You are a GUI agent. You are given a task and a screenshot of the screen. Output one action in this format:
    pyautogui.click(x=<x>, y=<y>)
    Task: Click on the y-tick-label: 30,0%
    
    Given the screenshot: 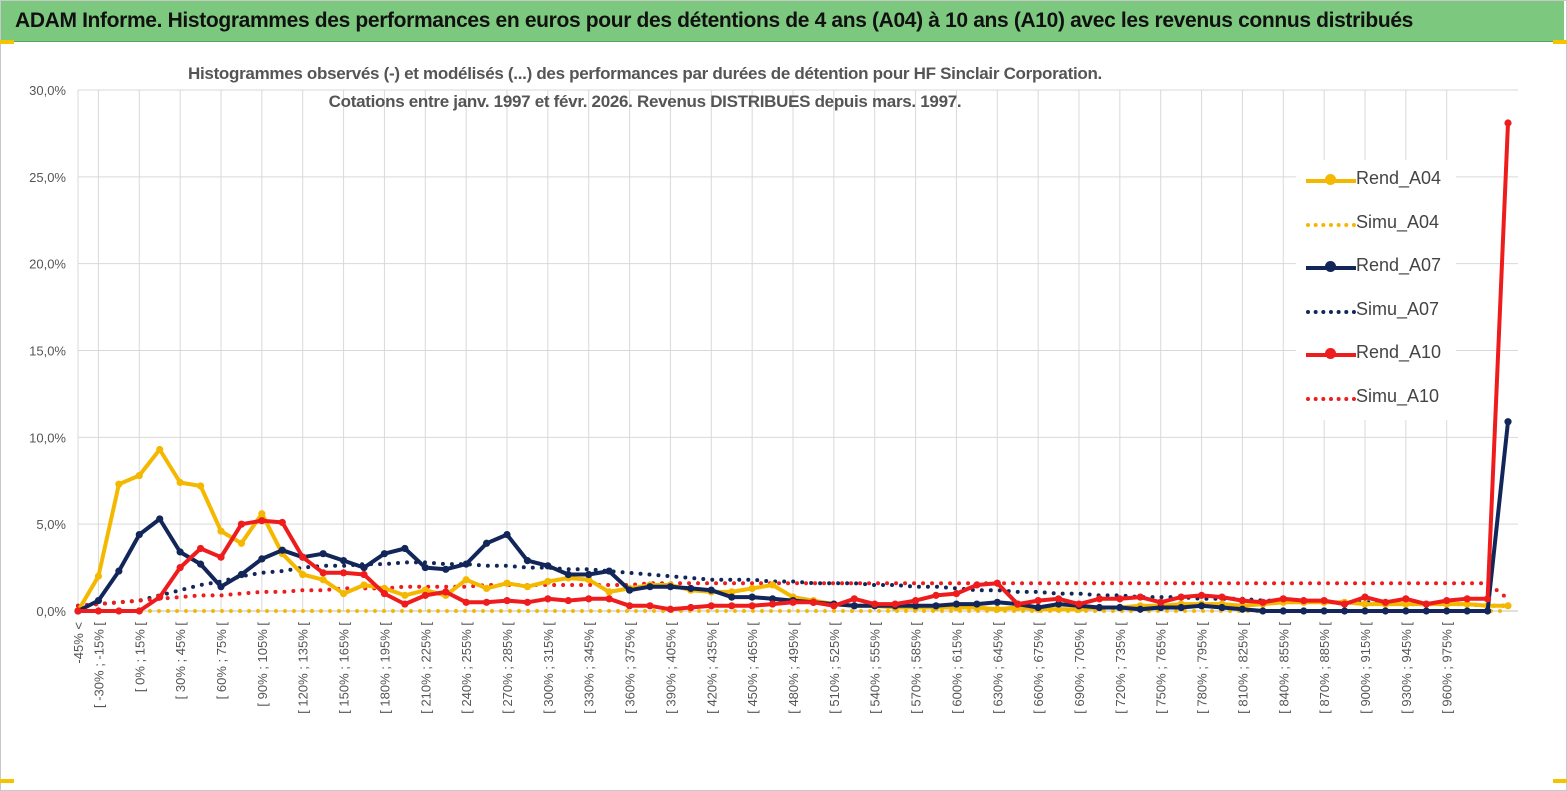 What is the action you would take?
    pyautogui.click(x=47, y=90)
    